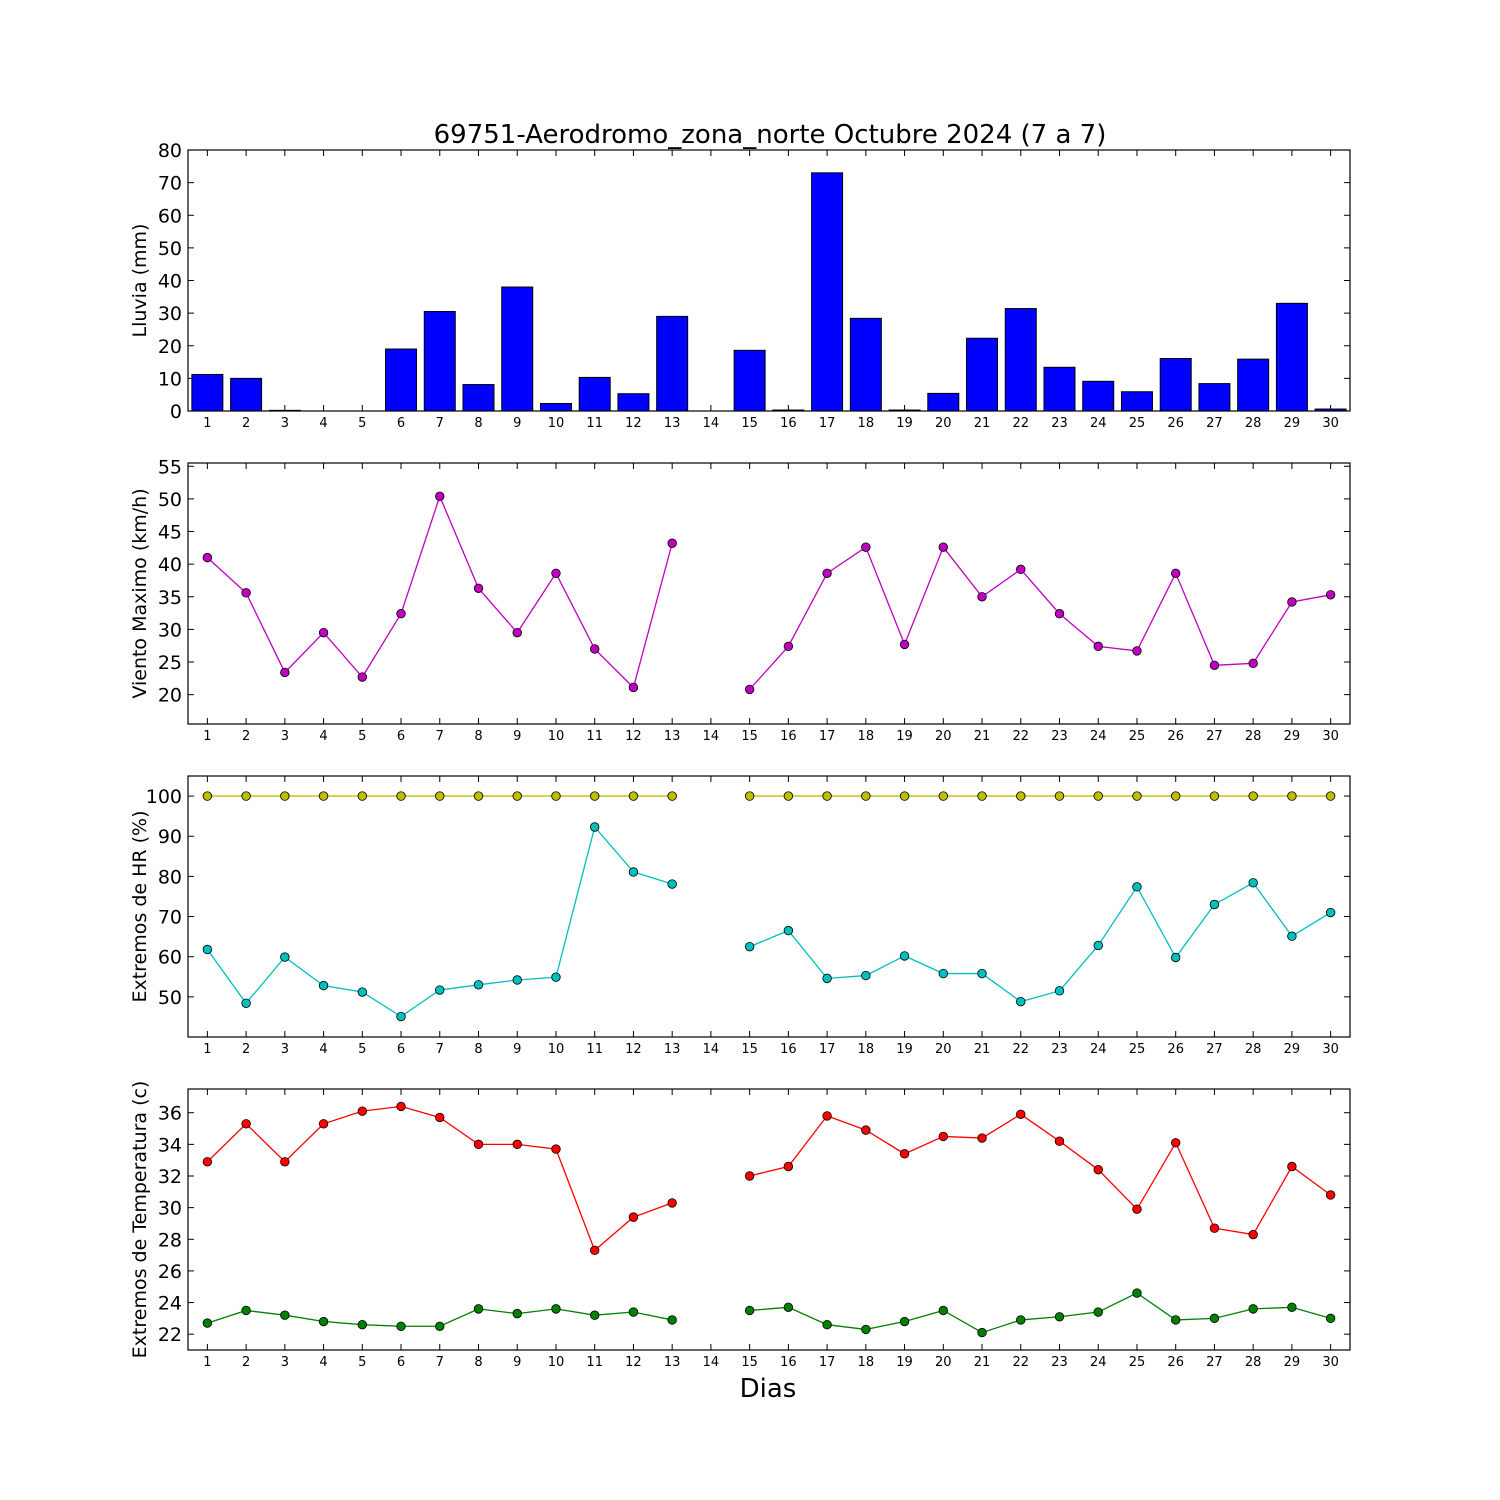  I want to click on x-tick-label: 13, so click(672, 423).